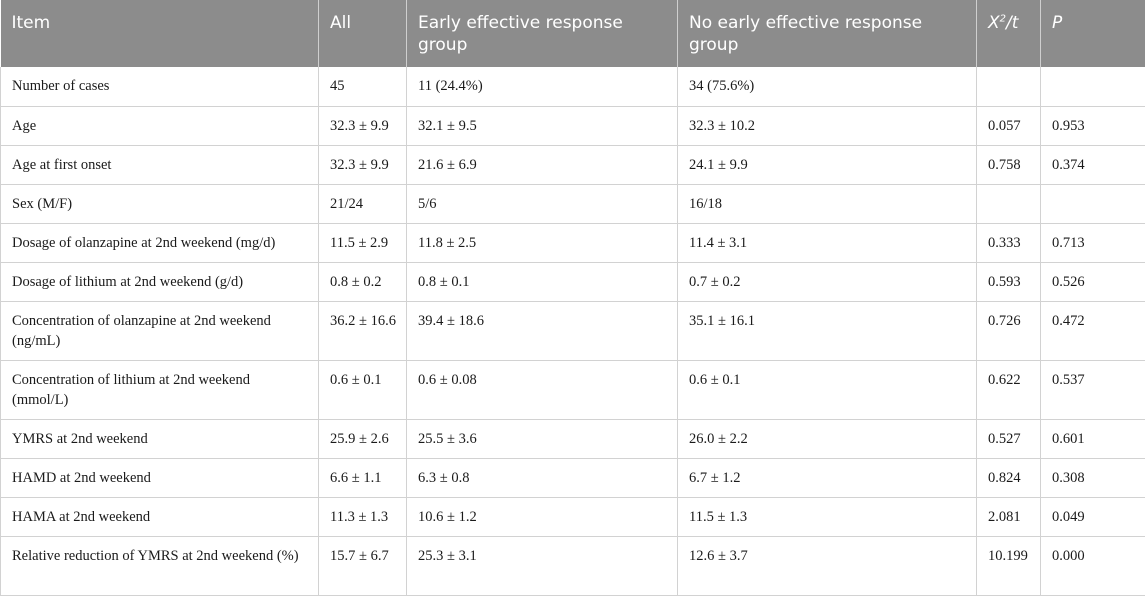 The width and height of the screenshot is (1145, 596). What do you see at coordinates (1009, 477) in the screenshot?
I see `cell-stat: 0.824` at bounding box center [1009, 477].